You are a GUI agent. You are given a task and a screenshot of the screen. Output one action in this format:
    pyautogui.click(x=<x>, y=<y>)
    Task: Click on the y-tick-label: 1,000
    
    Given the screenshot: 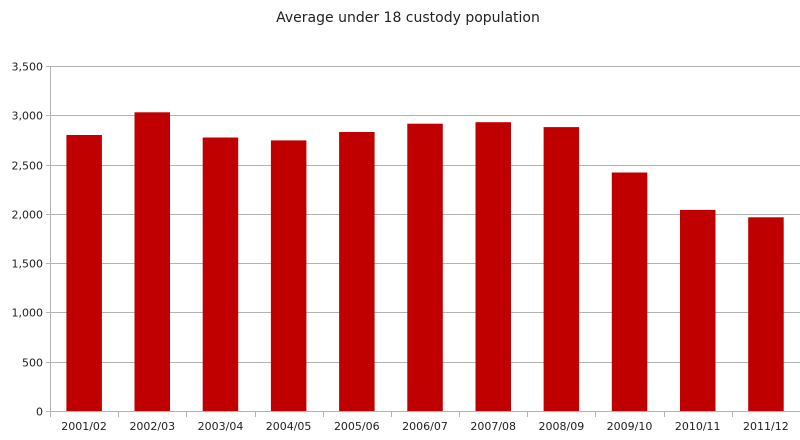 What is the action you would take?
    pyautogui.click(x=28, y=313)
    